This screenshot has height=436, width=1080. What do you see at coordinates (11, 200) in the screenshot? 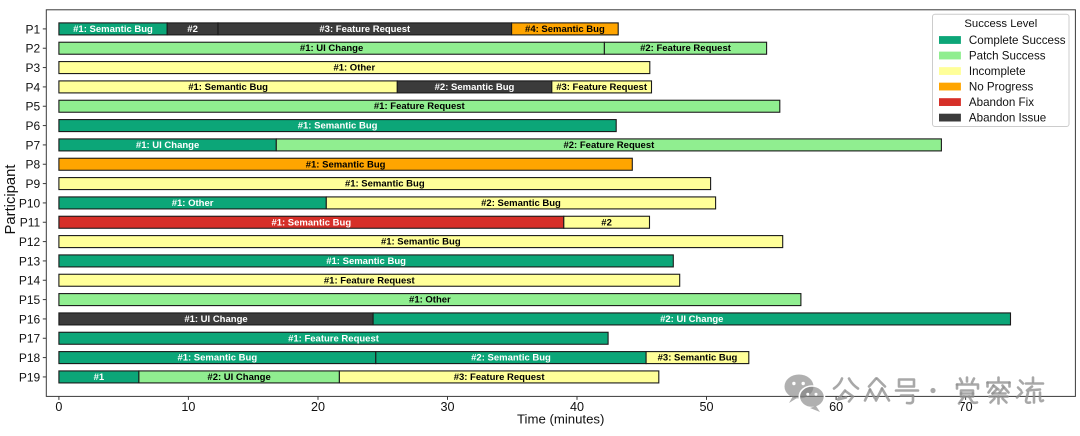
I see `svg-text: Participant` at bounding box center [11, 200].